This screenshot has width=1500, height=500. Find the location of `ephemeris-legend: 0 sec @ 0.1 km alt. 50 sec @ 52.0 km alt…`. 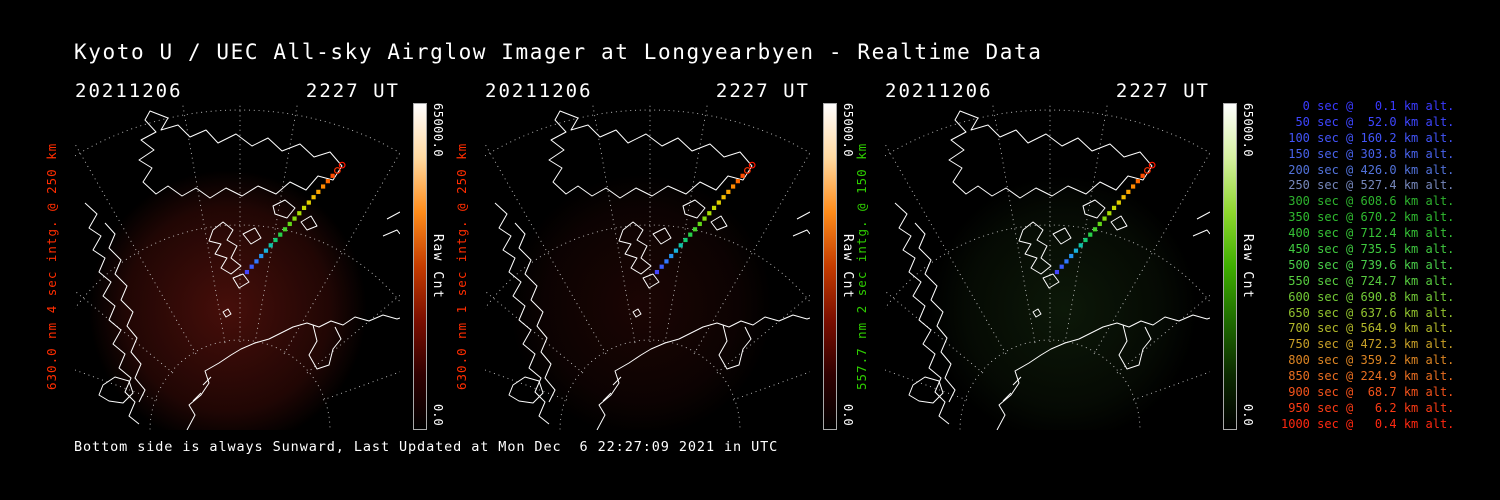

ephemeris-legend: 0 sec @ 0.1 km alt. 50 sec @ 52.0 km alt… is located at coordinates (1367, 266).